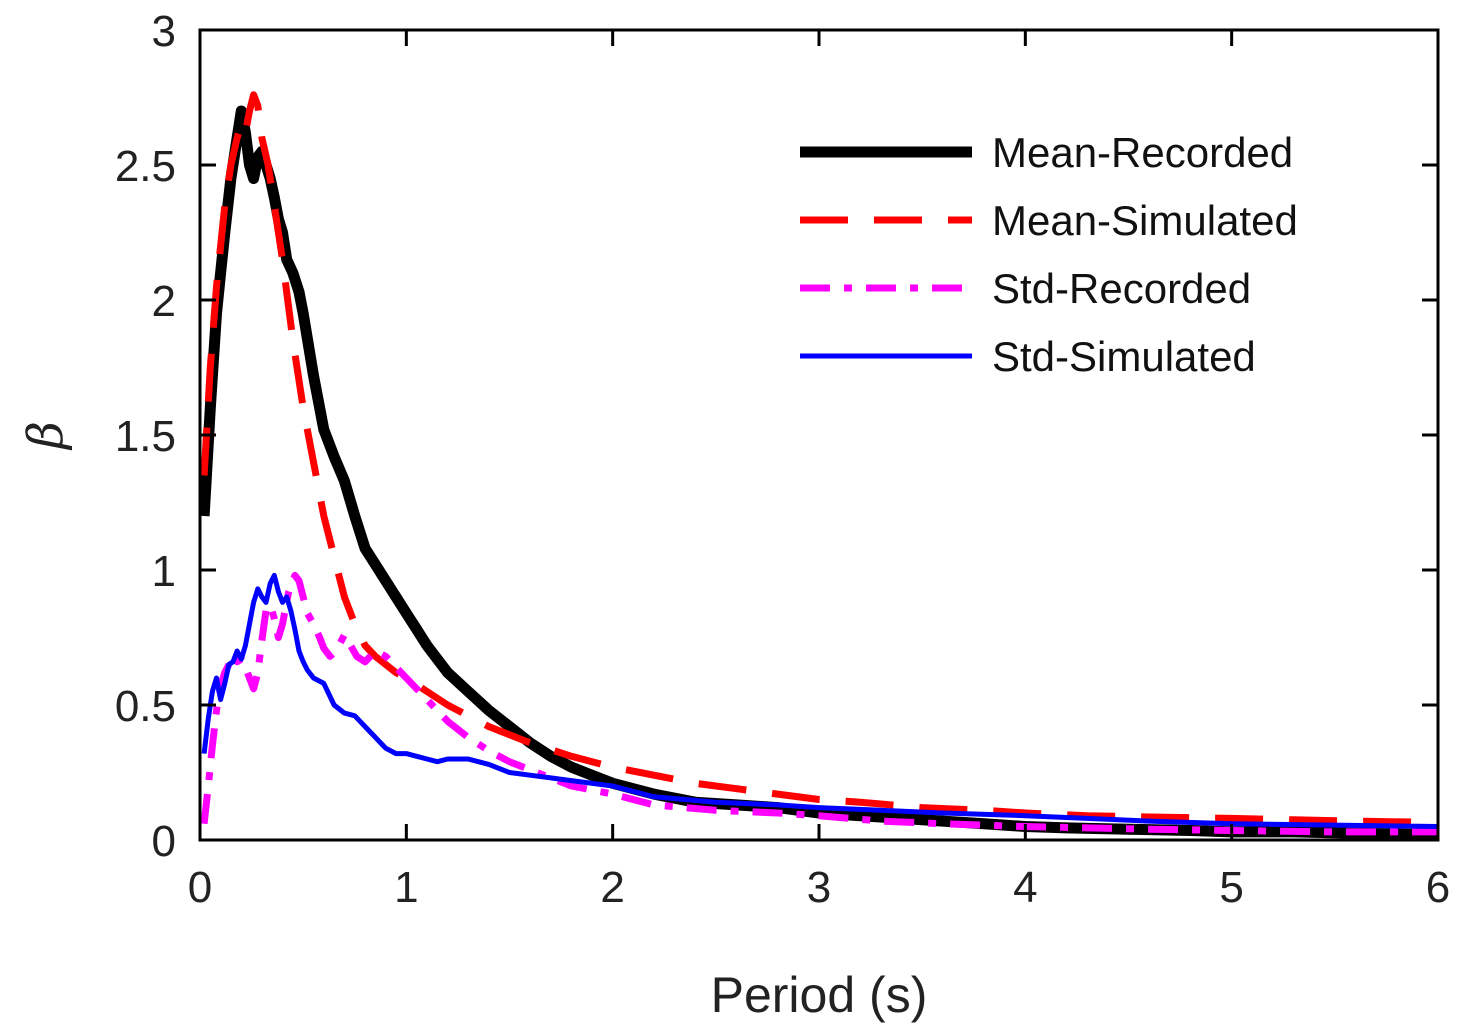 This screenshot has height=1031, width=1466. Describe the element at coordinates (406, 887) in the screenshot. I see `x-tick-label: 1` at that location.